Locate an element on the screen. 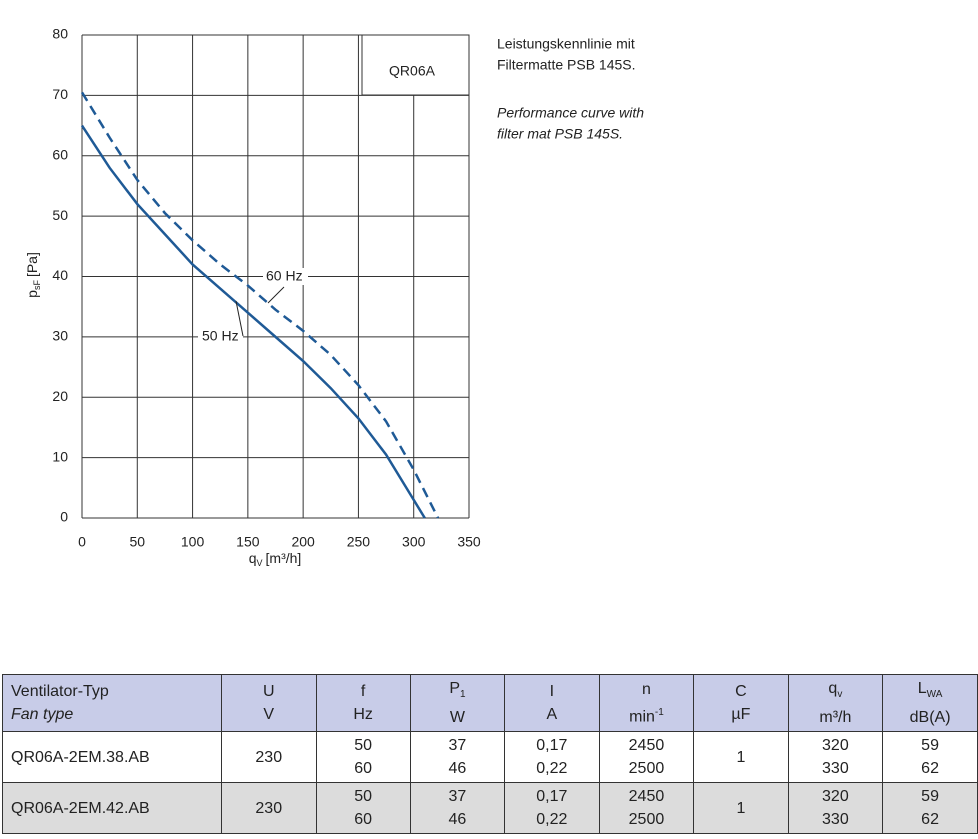  cell-text: QR06A-2EM.42.AB is located at coordinates (80, 808).